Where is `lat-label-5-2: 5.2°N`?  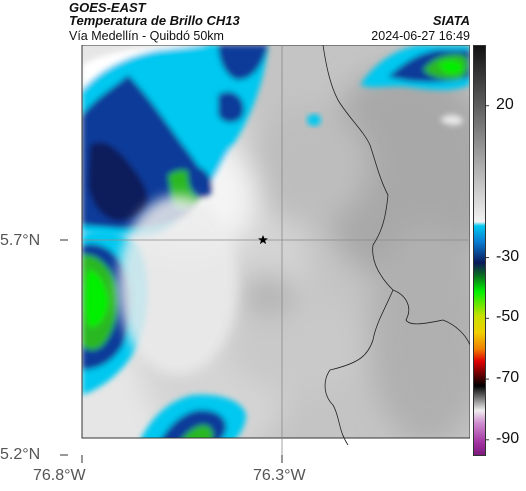
lat-label-5-2: 5.2°N is located at coordinates (20, 454).